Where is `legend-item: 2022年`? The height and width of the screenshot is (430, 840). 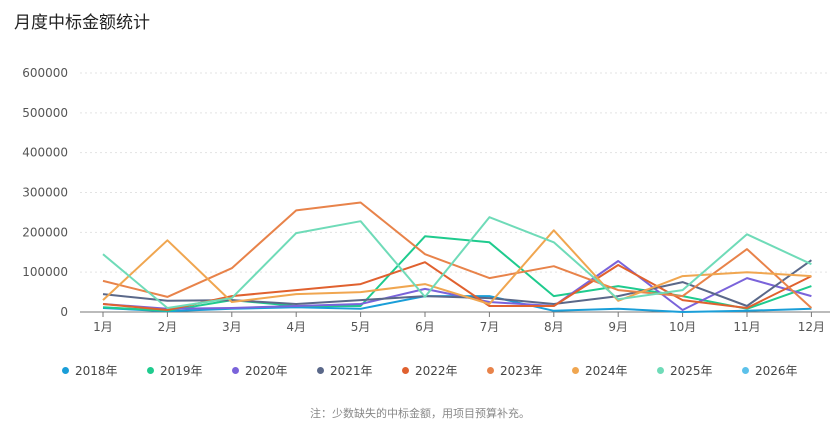
legend-item: 2022年 is located at coordinates (444, 370).